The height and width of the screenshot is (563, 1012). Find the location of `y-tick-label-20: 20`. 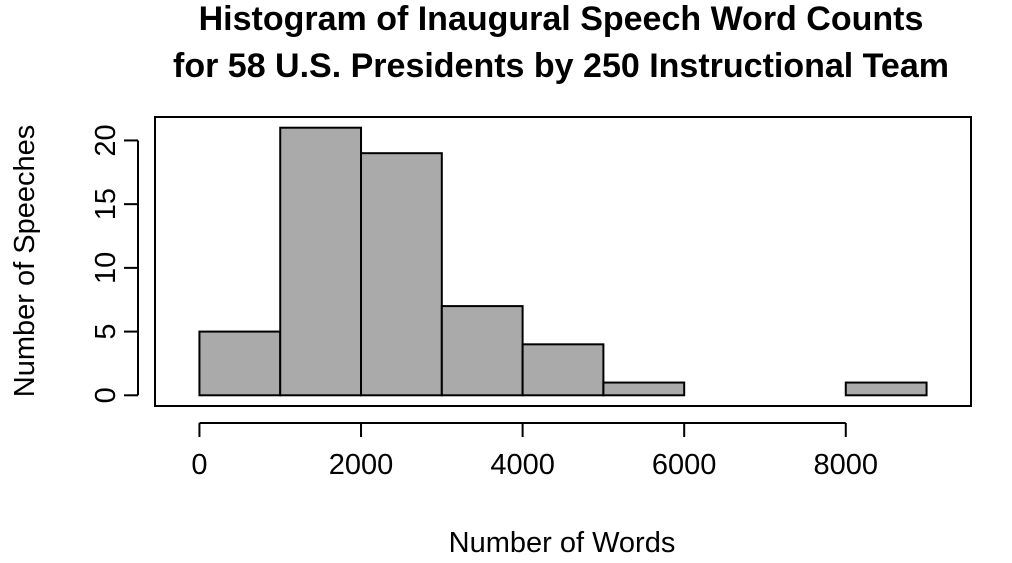

y-tick-label-20: 20 is located at coordinates (106, 140).